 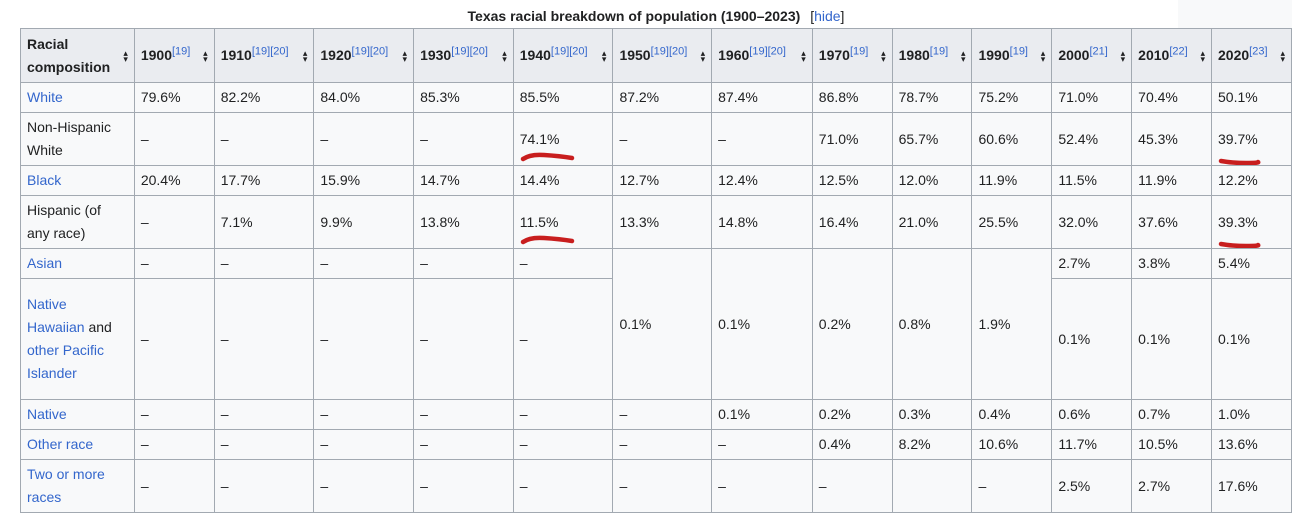 What do you see at coordinates (236, 221) in the screenshot?
I see `cell-value: 7.1%` at bounding box center [236, 221].